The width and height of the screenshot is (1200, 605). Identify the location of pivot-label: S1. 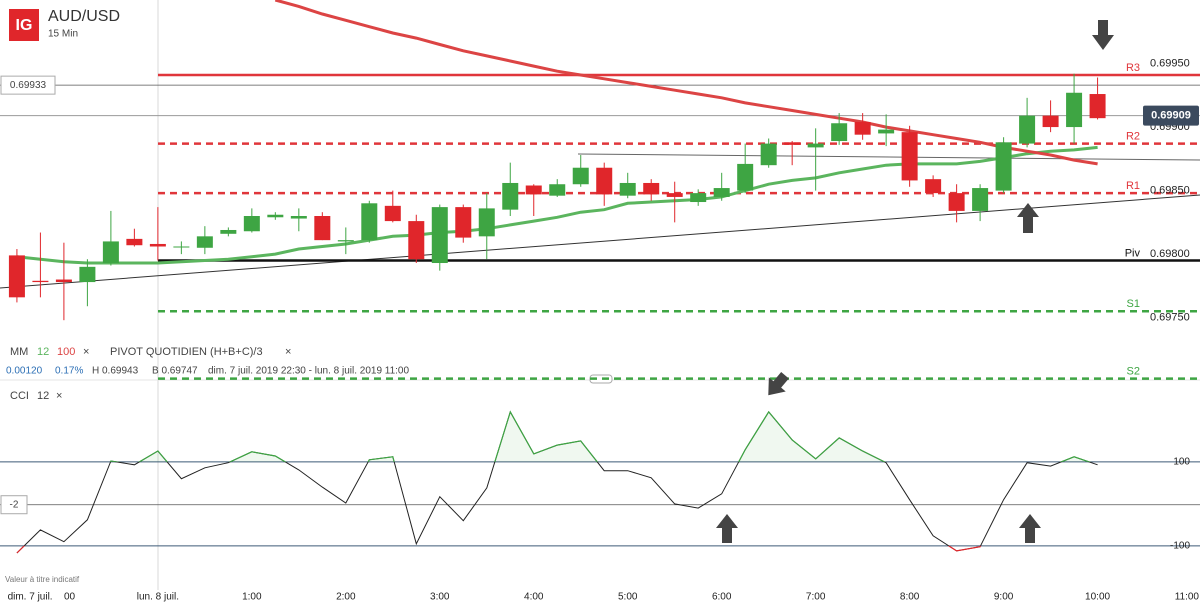
(1133, 304).